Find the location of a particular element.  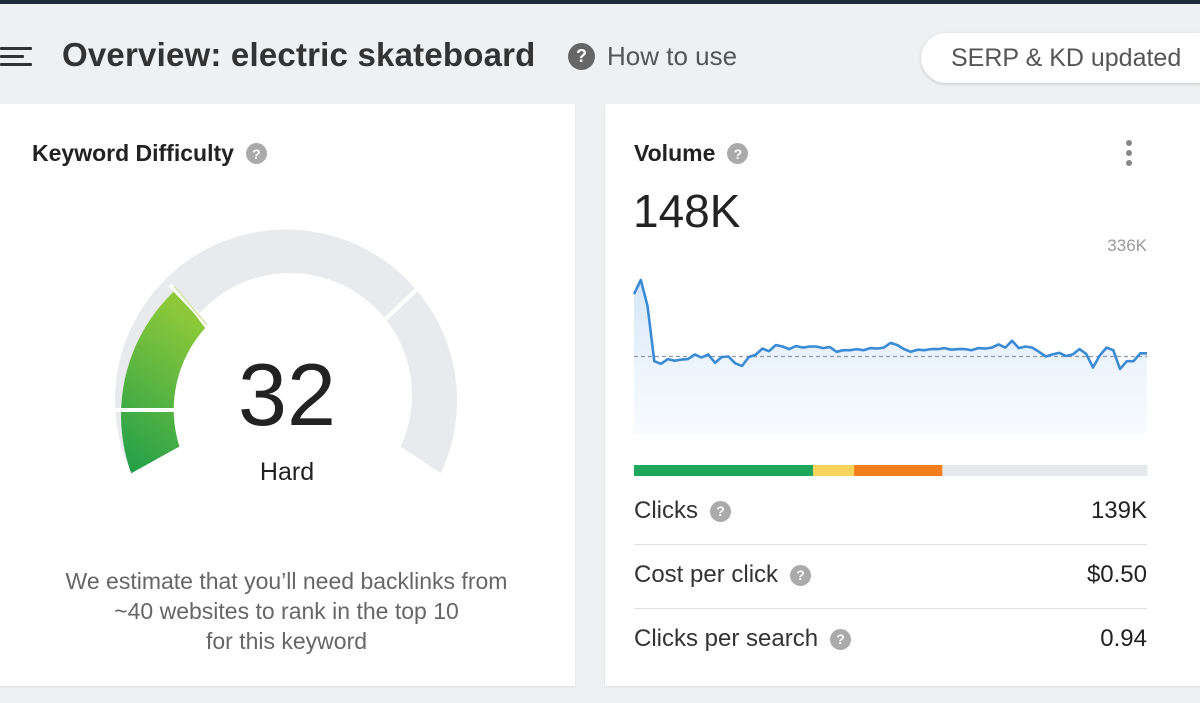

question-icon: ? is located at coordinates (581, 56).